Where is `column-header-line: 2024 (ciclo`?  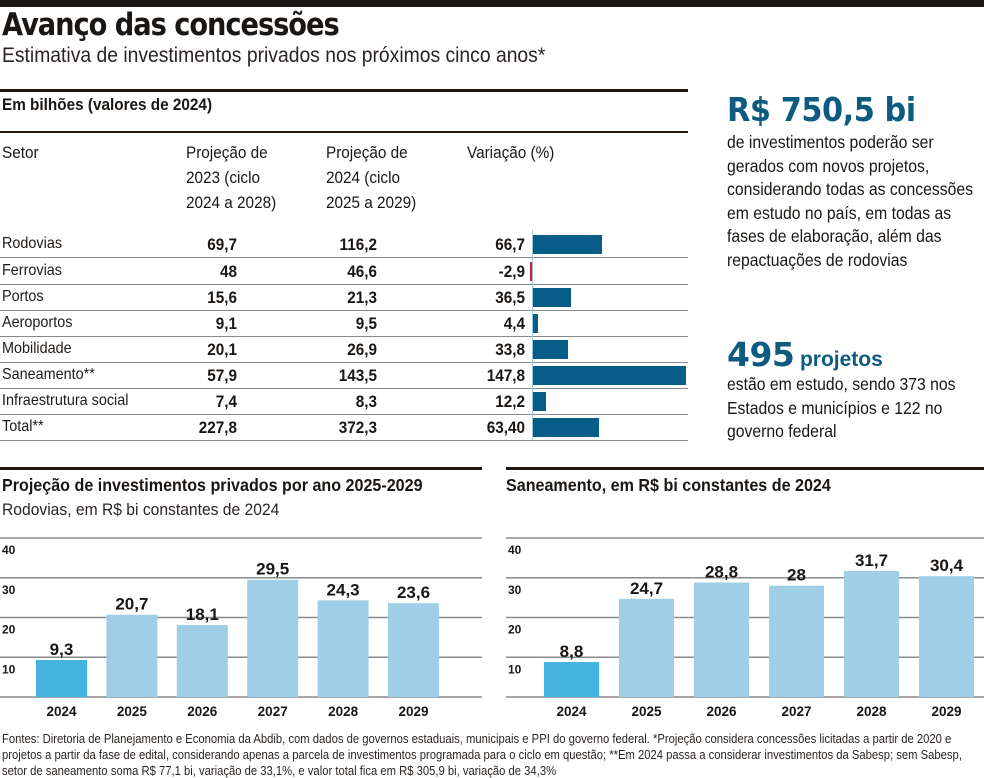
column-header-line: 2024 (ciclo is located at coordinates (363, 177).